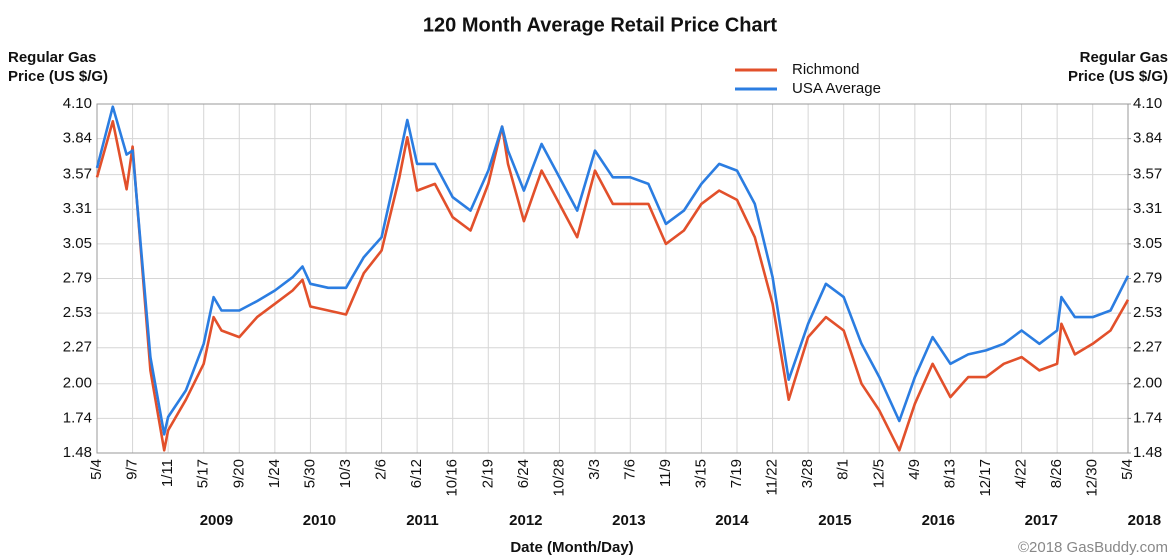 Image resolution: width=1176 pixels, height=557 pixels. I want to click on y-tick-label: 3.31, so click(77, 208).